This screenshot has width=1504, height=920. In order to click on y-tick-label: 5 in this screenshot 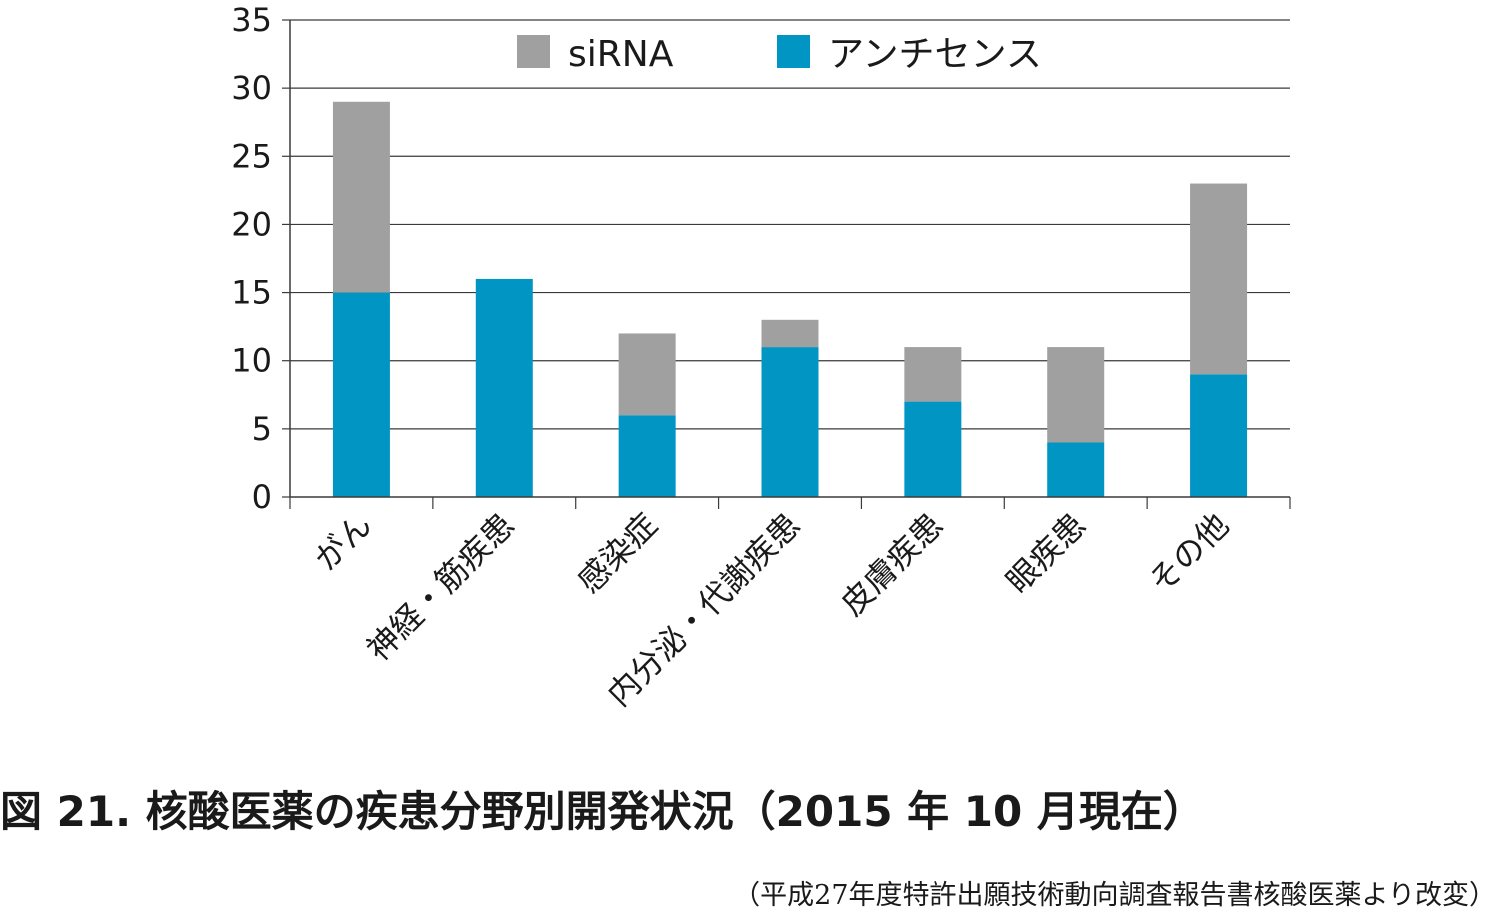, I will do `click(262, 429)`.